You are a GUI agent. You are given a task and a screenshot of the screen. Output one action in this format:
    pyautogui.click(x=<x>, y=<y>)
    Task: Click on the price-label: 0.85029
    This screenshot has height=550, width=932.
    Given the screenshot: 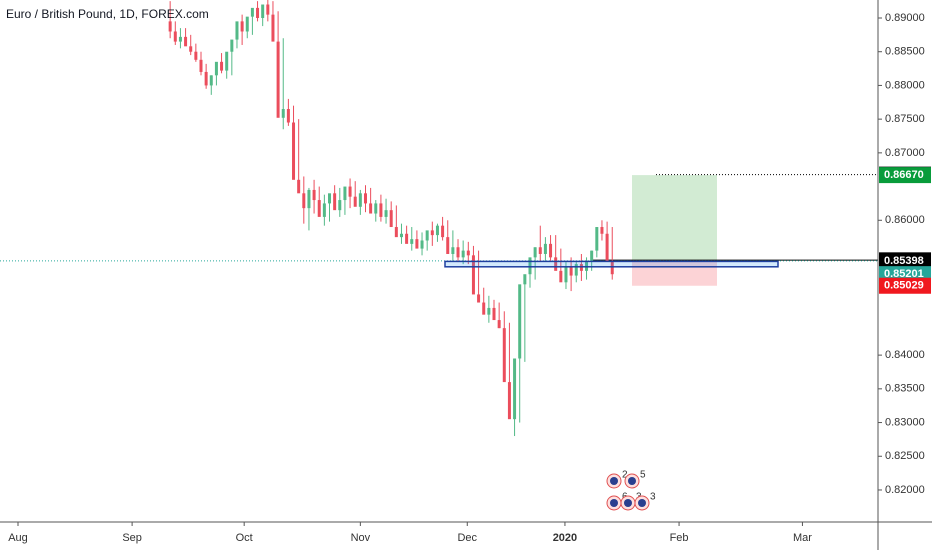 What is the action you would take?
    pyautogui.click(x=904, y=286)
    